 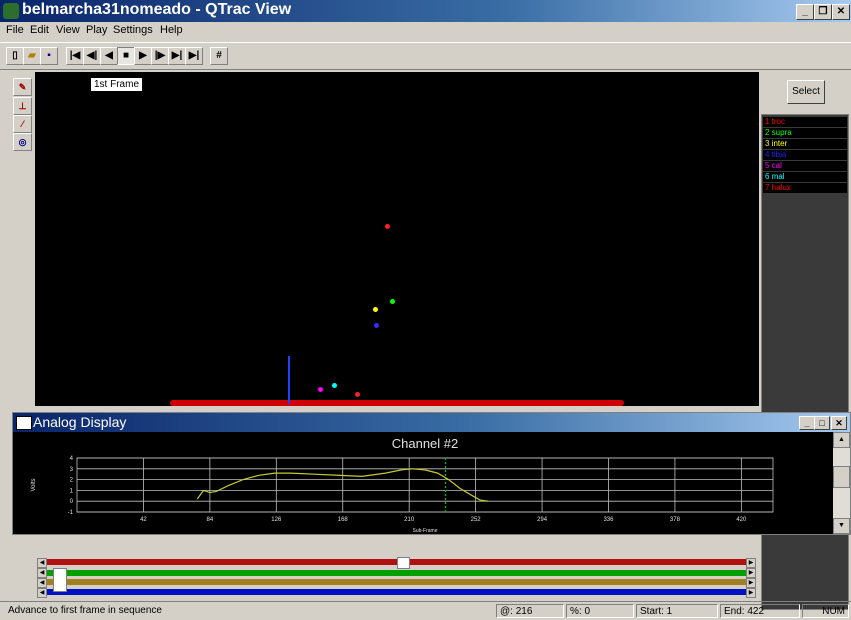 I want to click on x-tick-label: 336, so click(x=608, y=520).